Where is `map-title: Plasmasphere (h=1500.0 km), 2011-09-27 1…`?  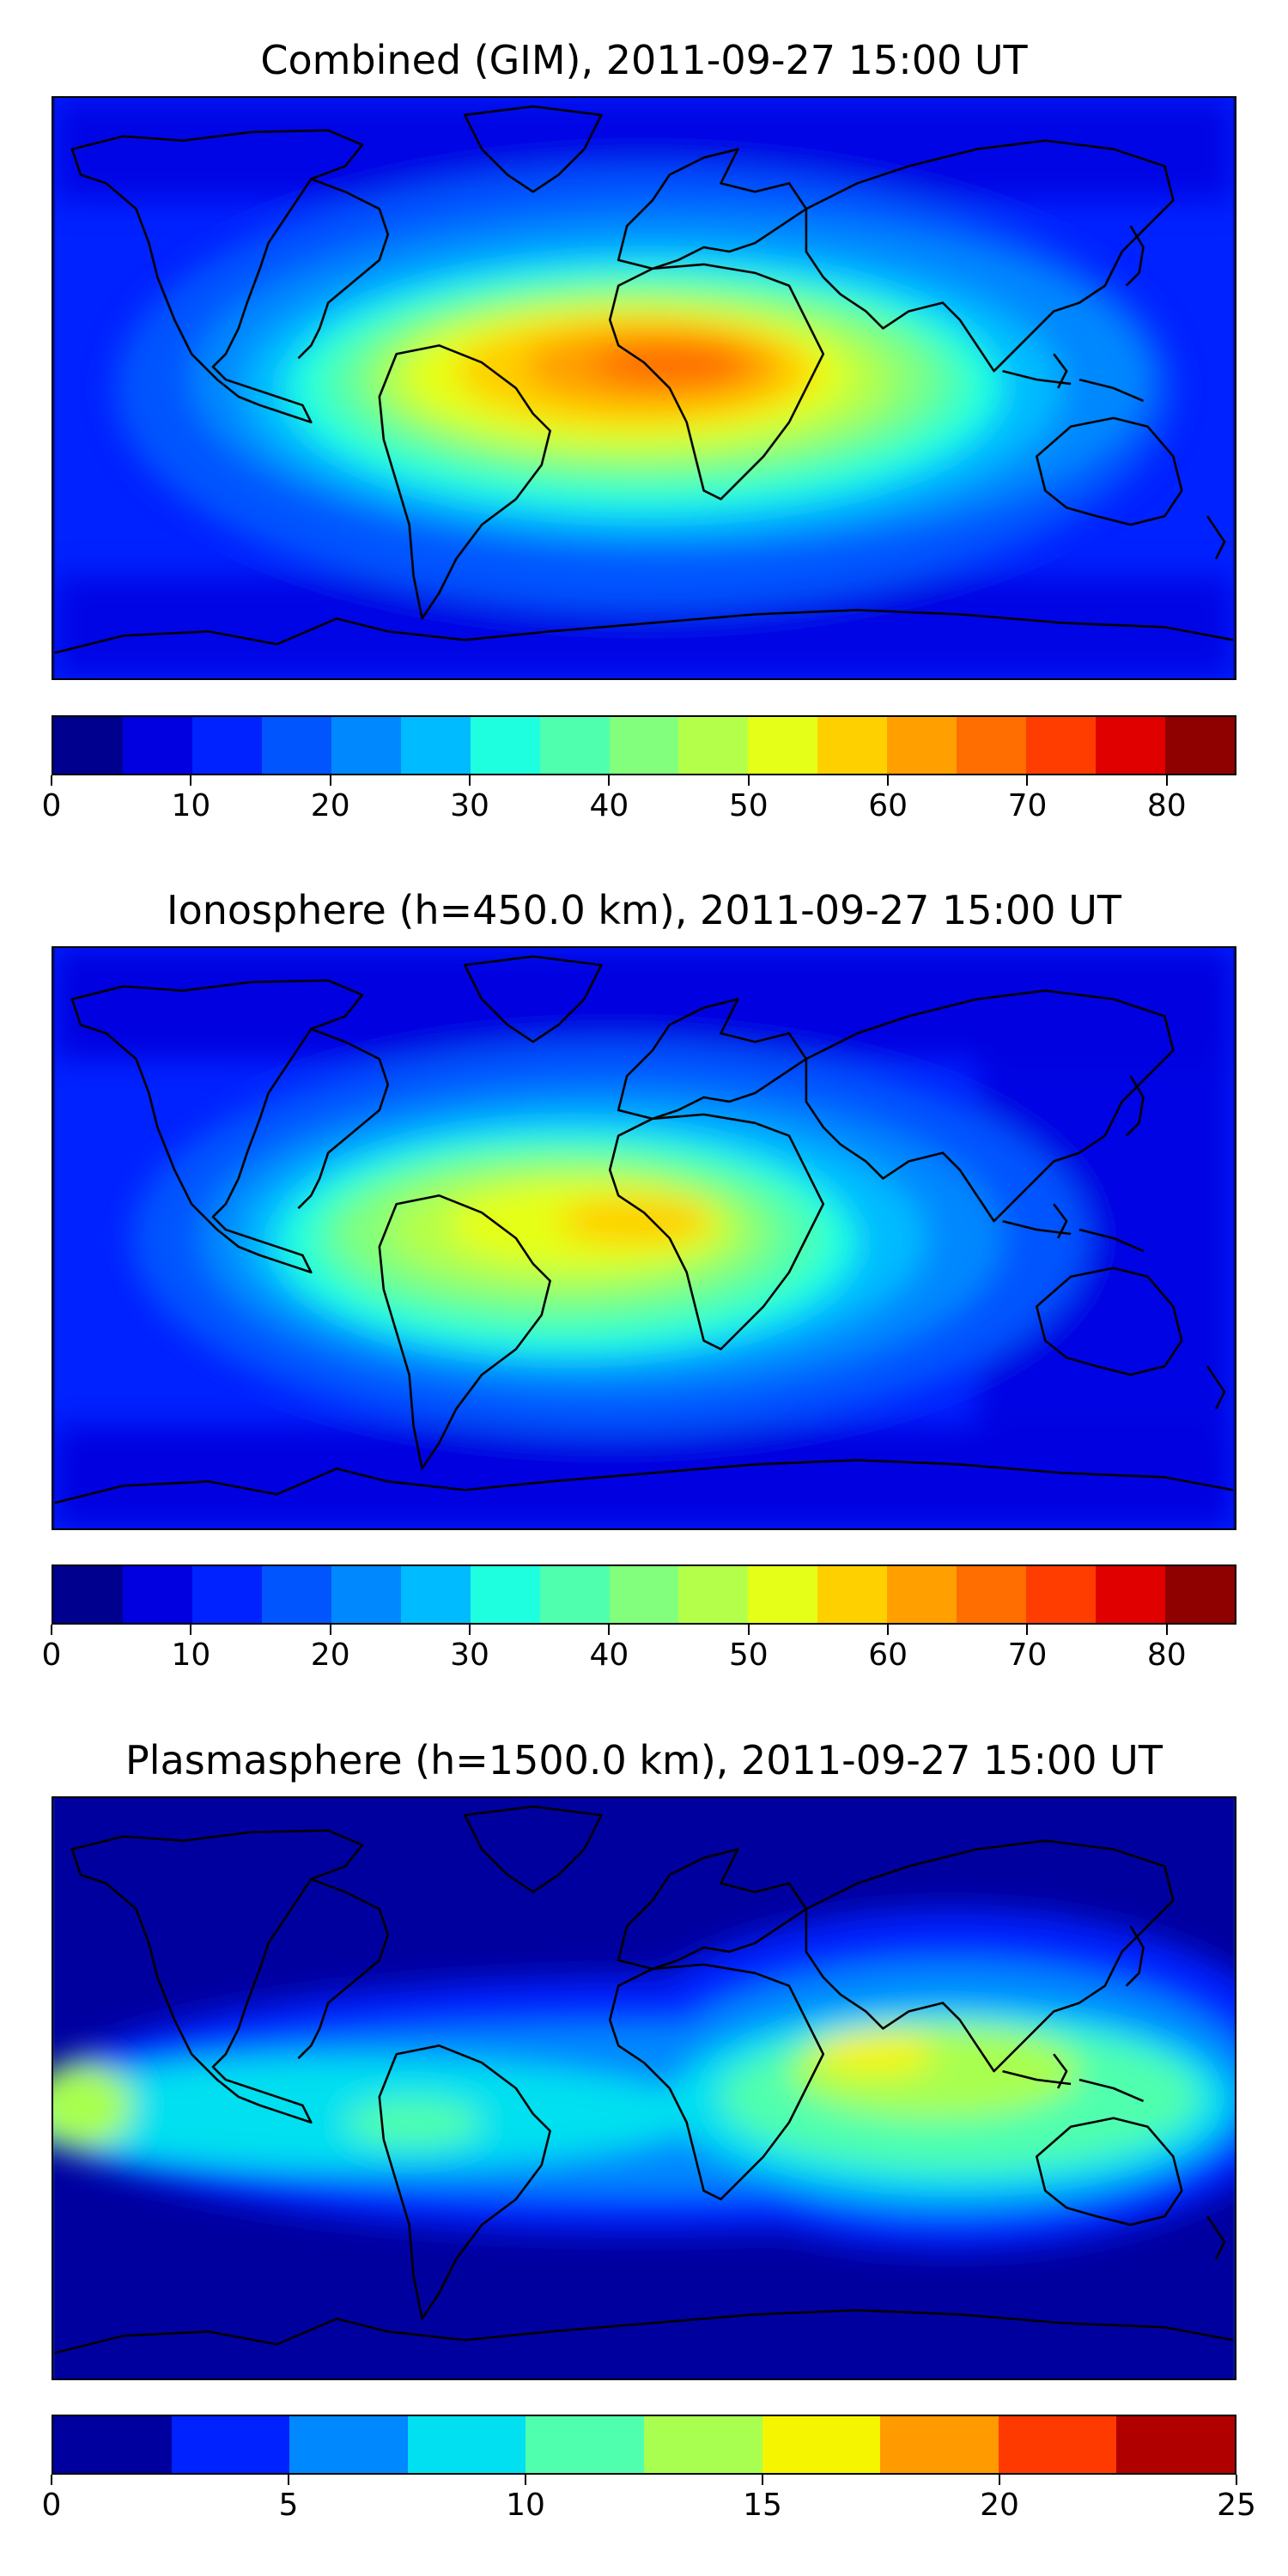
map-title: Plasmasphere (h=1500.0 km), 2011-09-27 1… is located at coordinates (644, 1760).